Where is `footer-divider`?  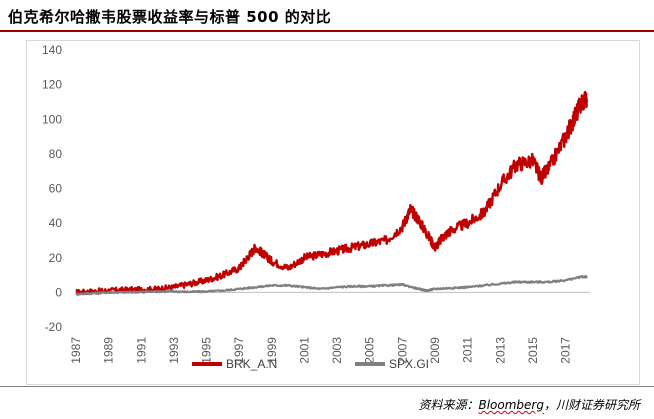 footer-divider is located at coordinates (327, 386).